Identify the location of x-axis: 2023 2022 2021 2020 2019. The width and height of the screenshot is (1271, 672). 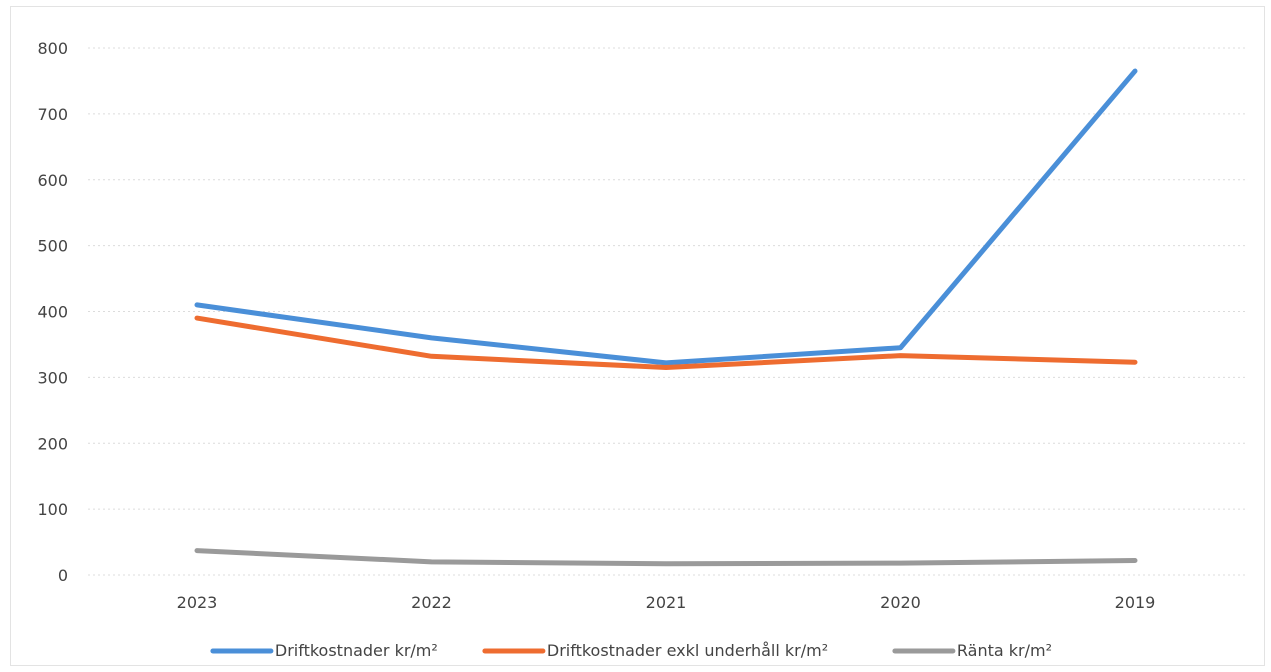
(666, 602).